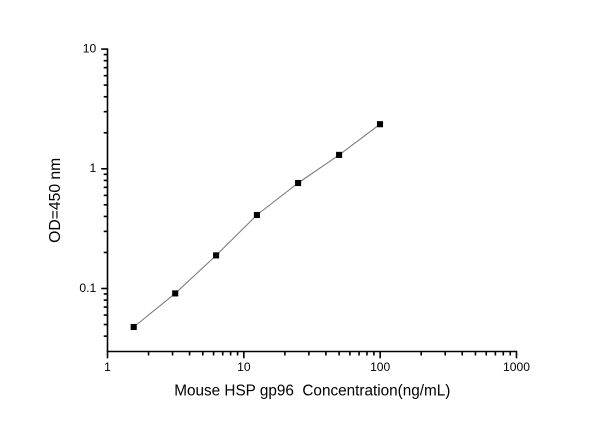 The width and height of the screenshot is (600, 421). Describe the element at coordinates (312, 391) in the screenshot. I see `svg-text:Mouse HSP gp96 Concentration(: Mouse HSP gp96 Concentration(ng/mL)` at that location.